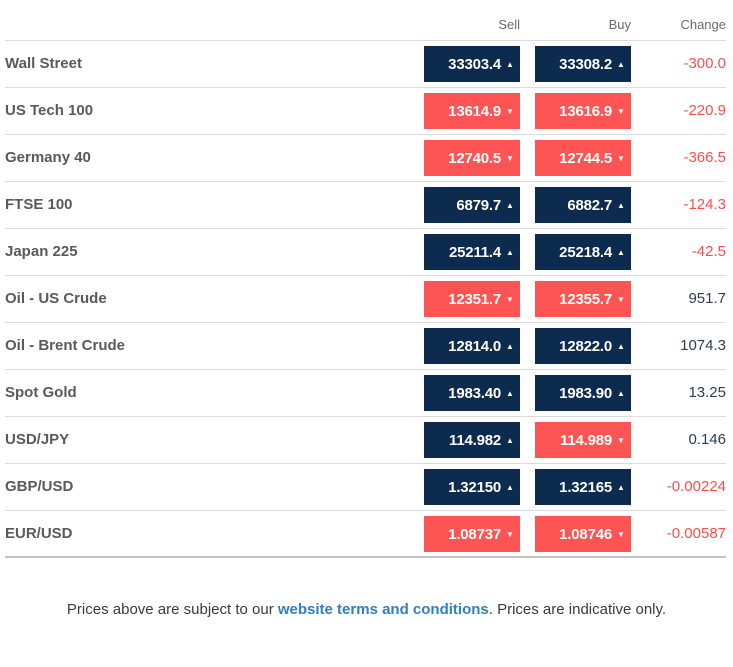 This screenshot has width=733, height=667. I want to click on buy-price-button: 12744.5 ▼, so click(583, 158).